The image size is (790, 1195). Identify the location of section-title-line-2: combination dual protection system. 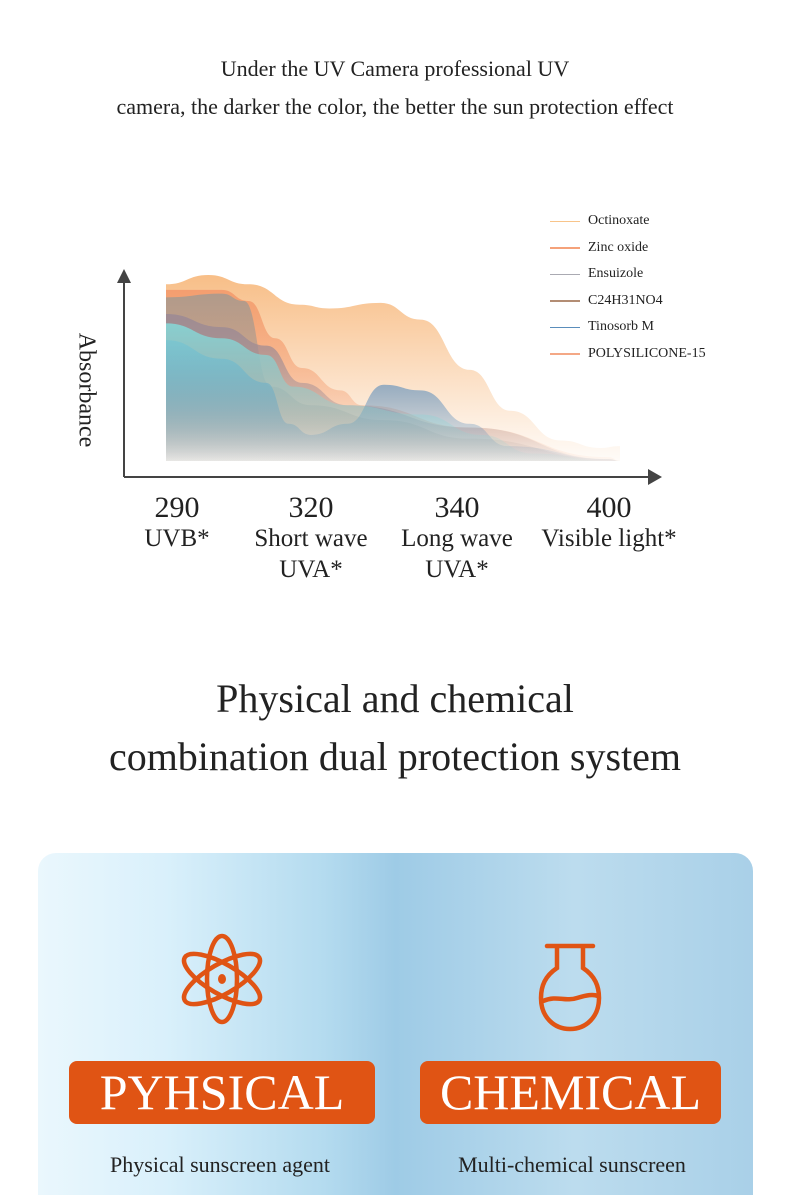
(395, 756).